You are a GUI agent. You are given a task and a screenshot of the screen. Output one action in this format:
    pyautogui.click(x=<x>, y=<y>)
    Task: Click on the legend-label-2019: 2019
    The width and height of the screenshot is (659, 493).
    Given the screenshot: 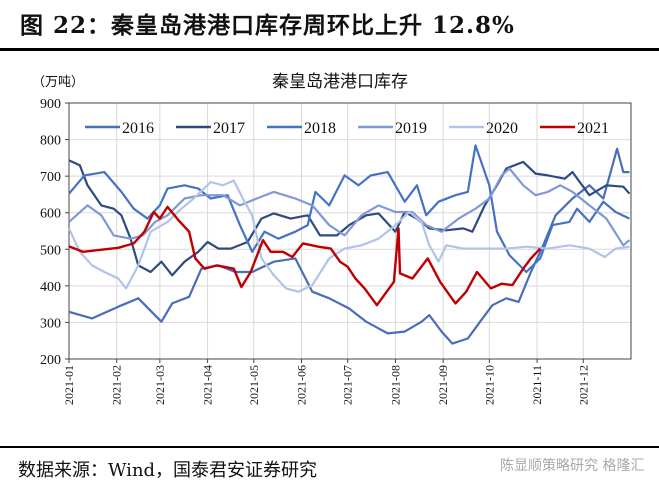 What is the action you would take?
    pyautogui.click(x=411, y=128)
    